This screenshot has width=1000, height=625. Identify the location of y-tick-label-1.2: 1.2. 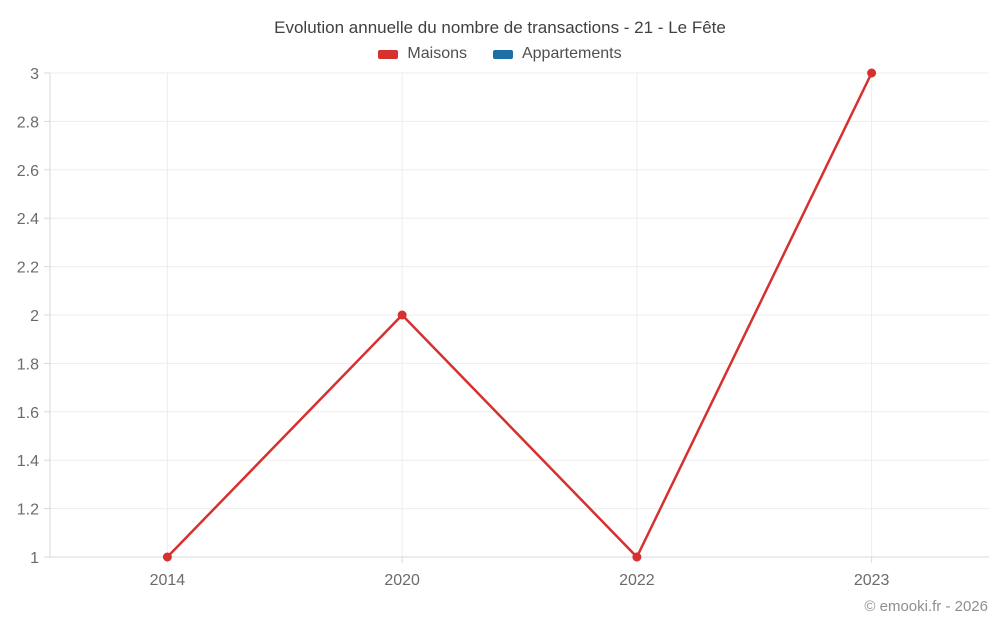
(28, 510).